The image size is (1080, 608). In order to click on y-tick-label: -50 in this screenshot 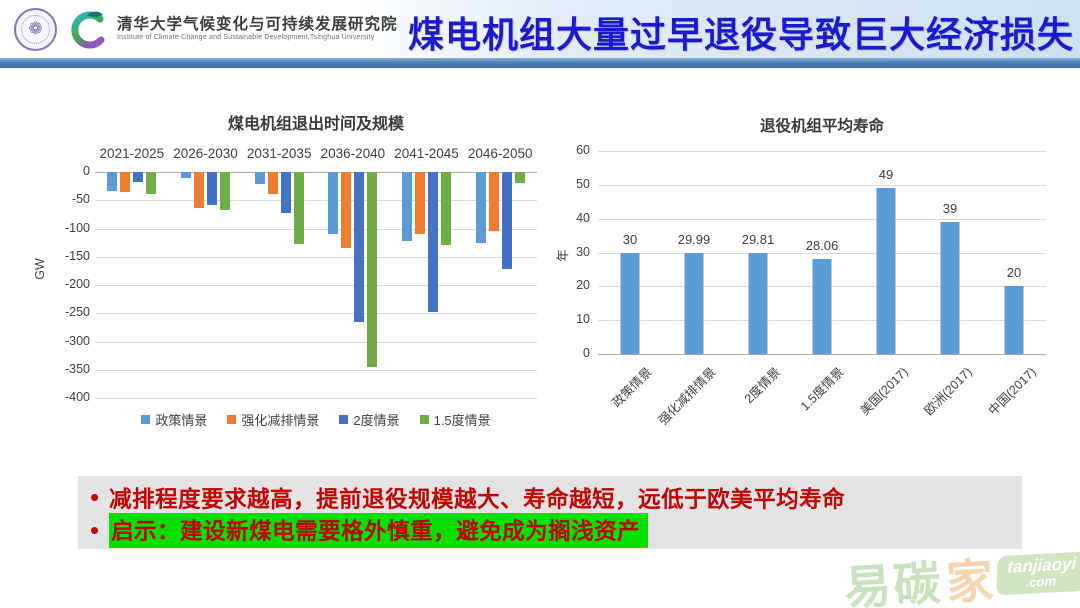, I will do `click(80, 199)`.